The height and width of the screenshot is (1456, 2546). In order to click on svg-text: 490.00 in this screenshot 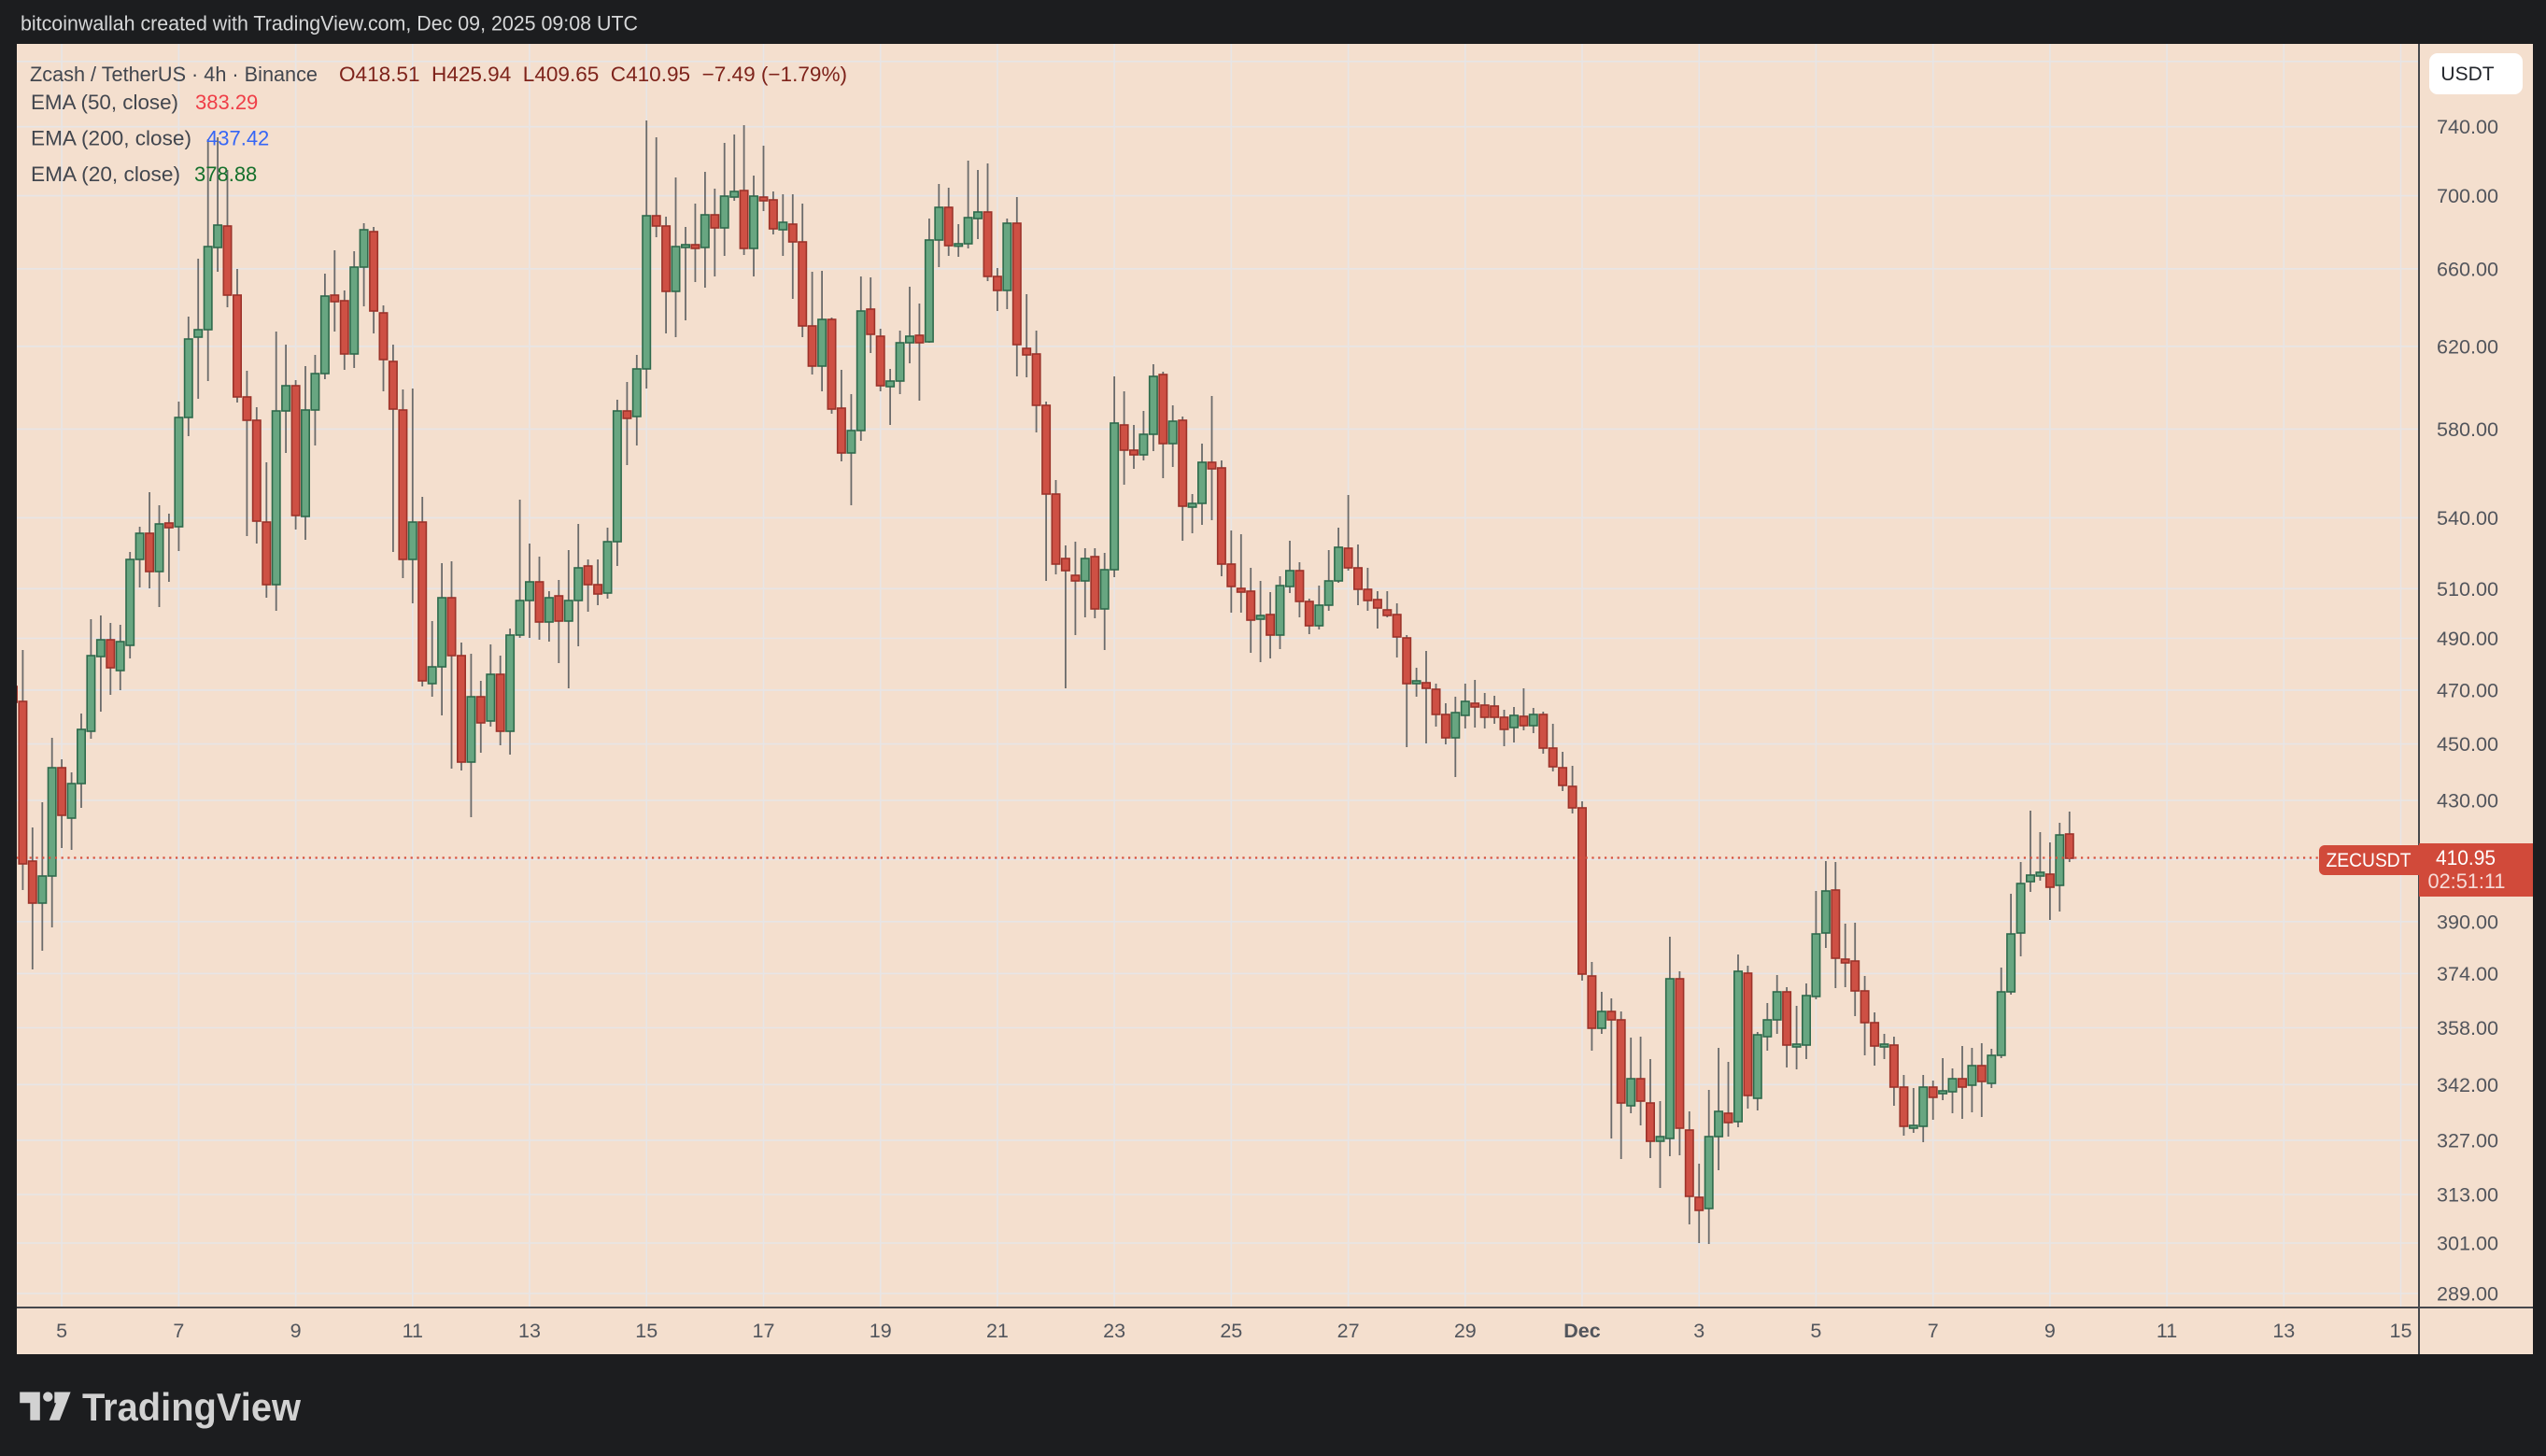, I will do `click(2467, 639)`.